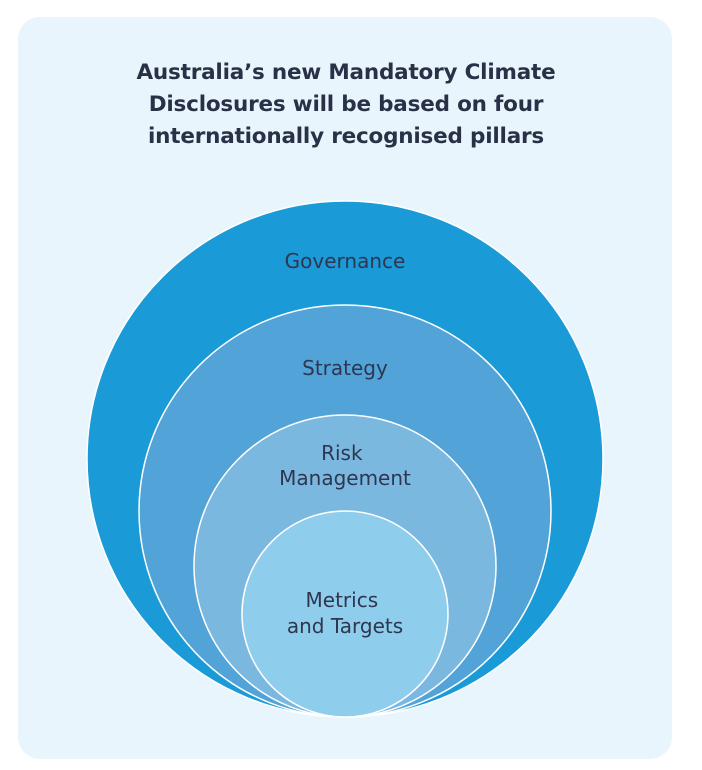  I want to click on pillar-label-risk-management: Risk Management, so click(345, 465).